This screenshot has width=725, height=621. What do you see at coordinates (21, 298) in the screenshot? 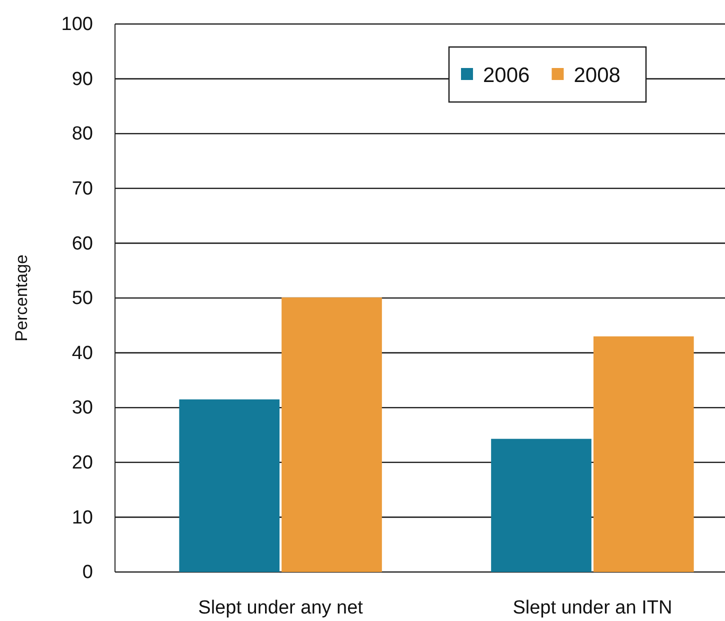
I see `y-axis-title: Percentage` at bounding box center [21, 298].